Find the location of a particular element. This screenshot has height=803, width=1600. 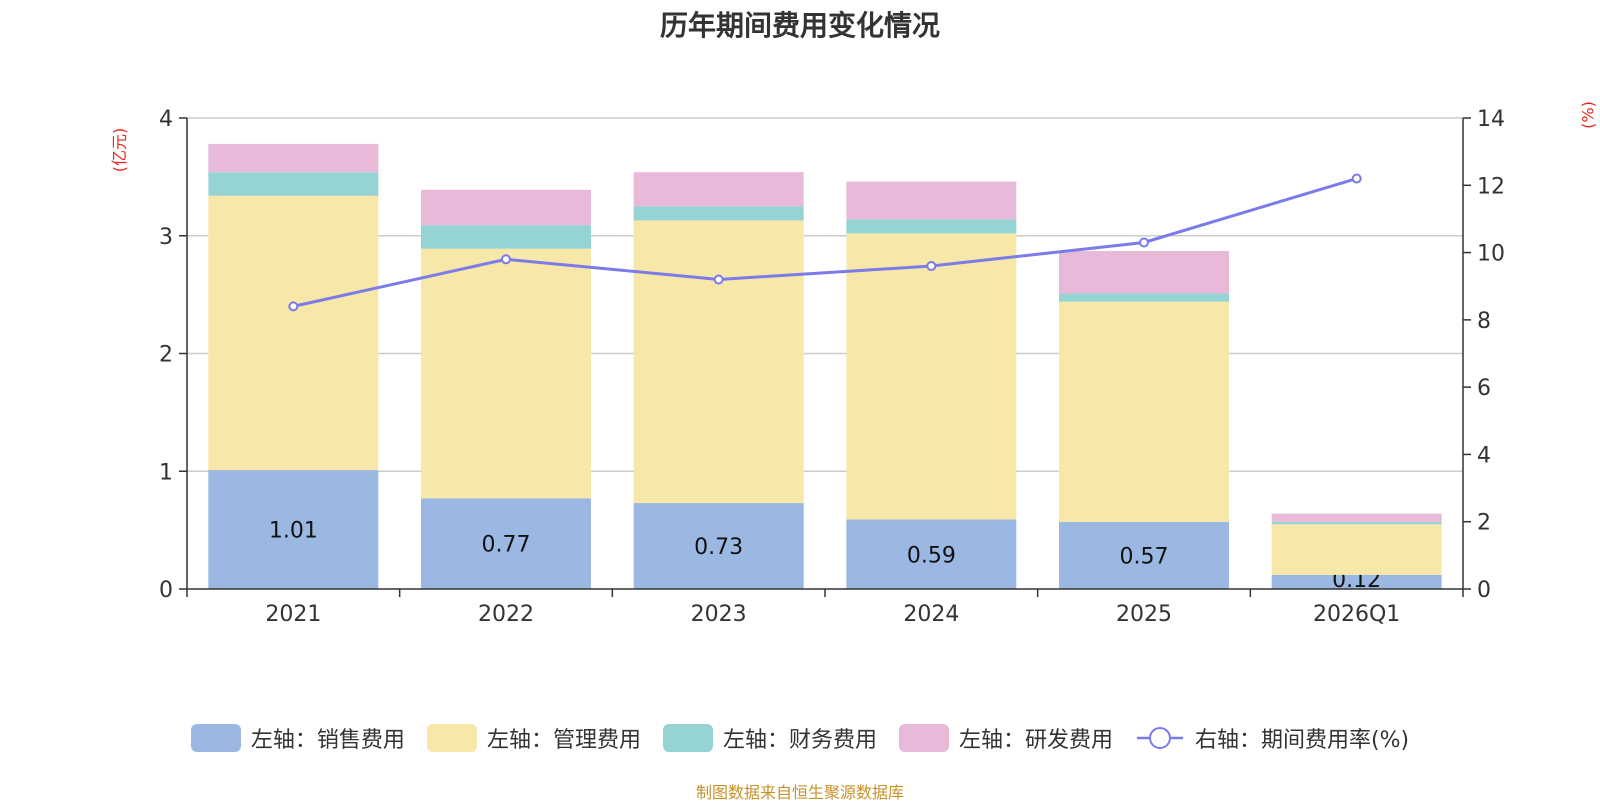

bar-segment-s0-2023 is located at coordinates (718, 546).